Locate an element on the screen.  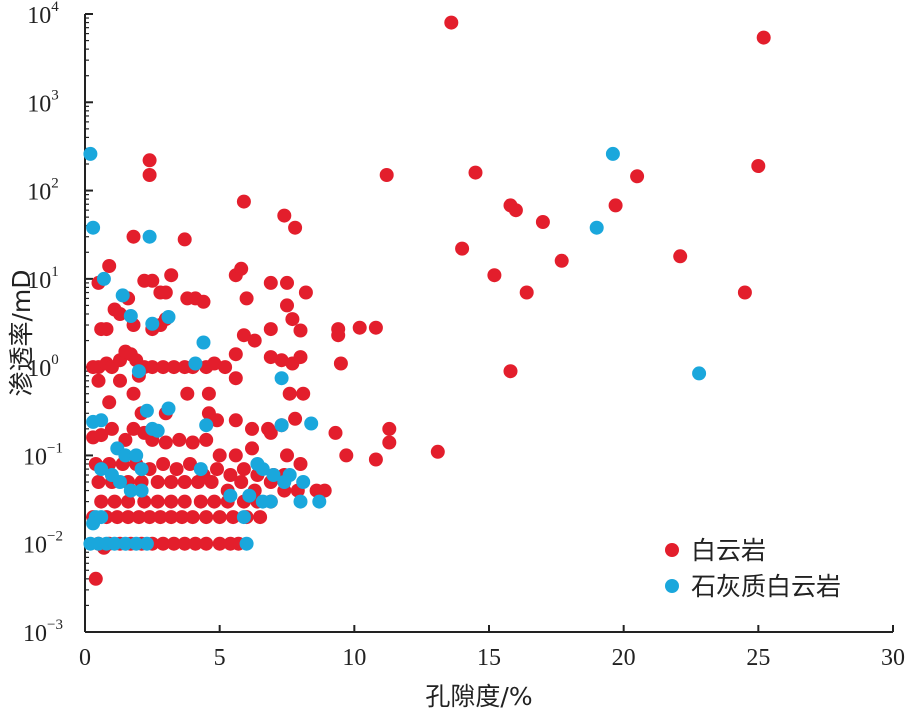
y-tick-label: 10⁰ is located at coordinates (43, 367).